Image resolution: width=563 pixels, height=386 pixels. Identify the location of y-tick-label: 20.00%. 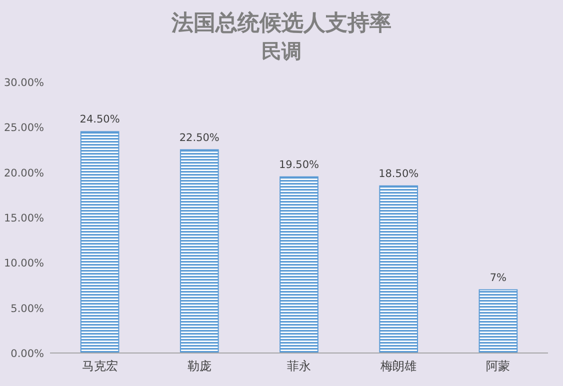
(24, 173).